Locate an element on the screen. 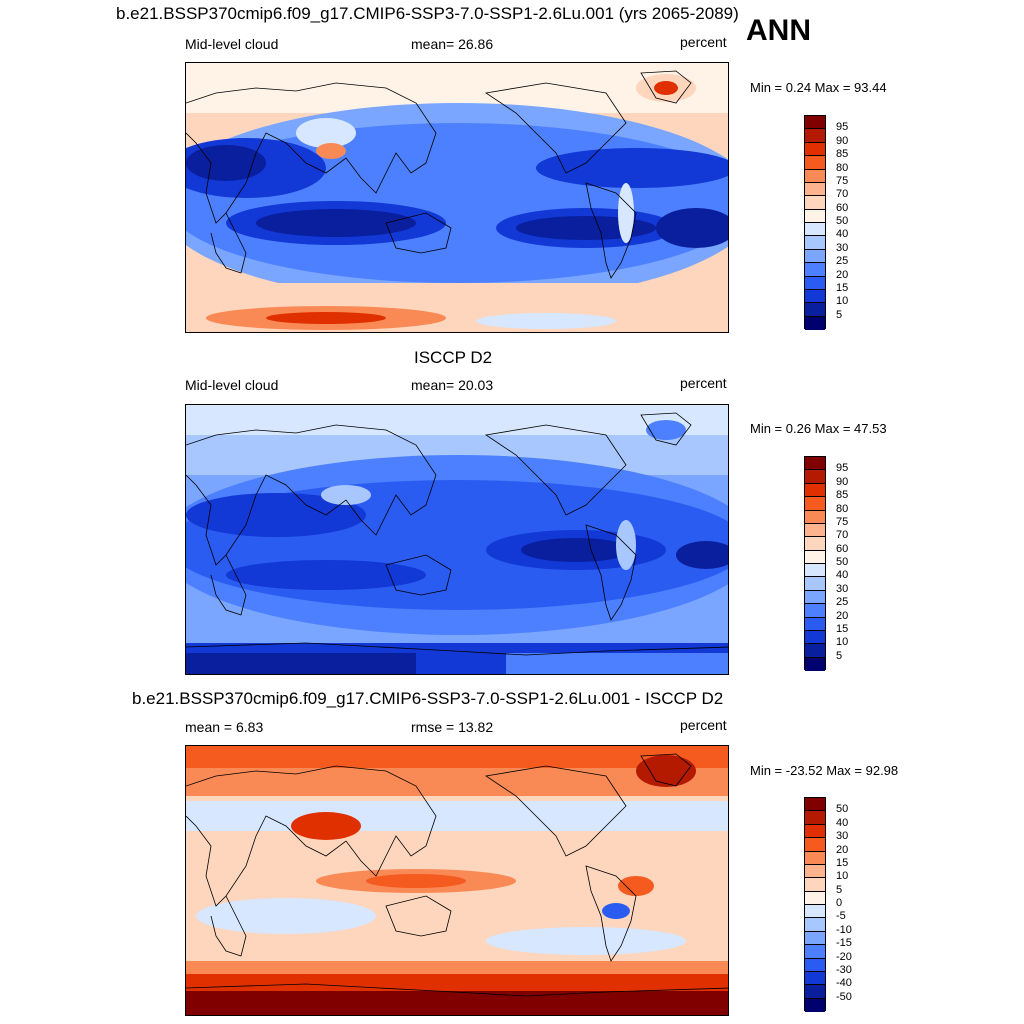 The height and width of the screenshot is (1024, 1024). panel3-colorbar-tick: -50 is located at coordinates (844, 996).